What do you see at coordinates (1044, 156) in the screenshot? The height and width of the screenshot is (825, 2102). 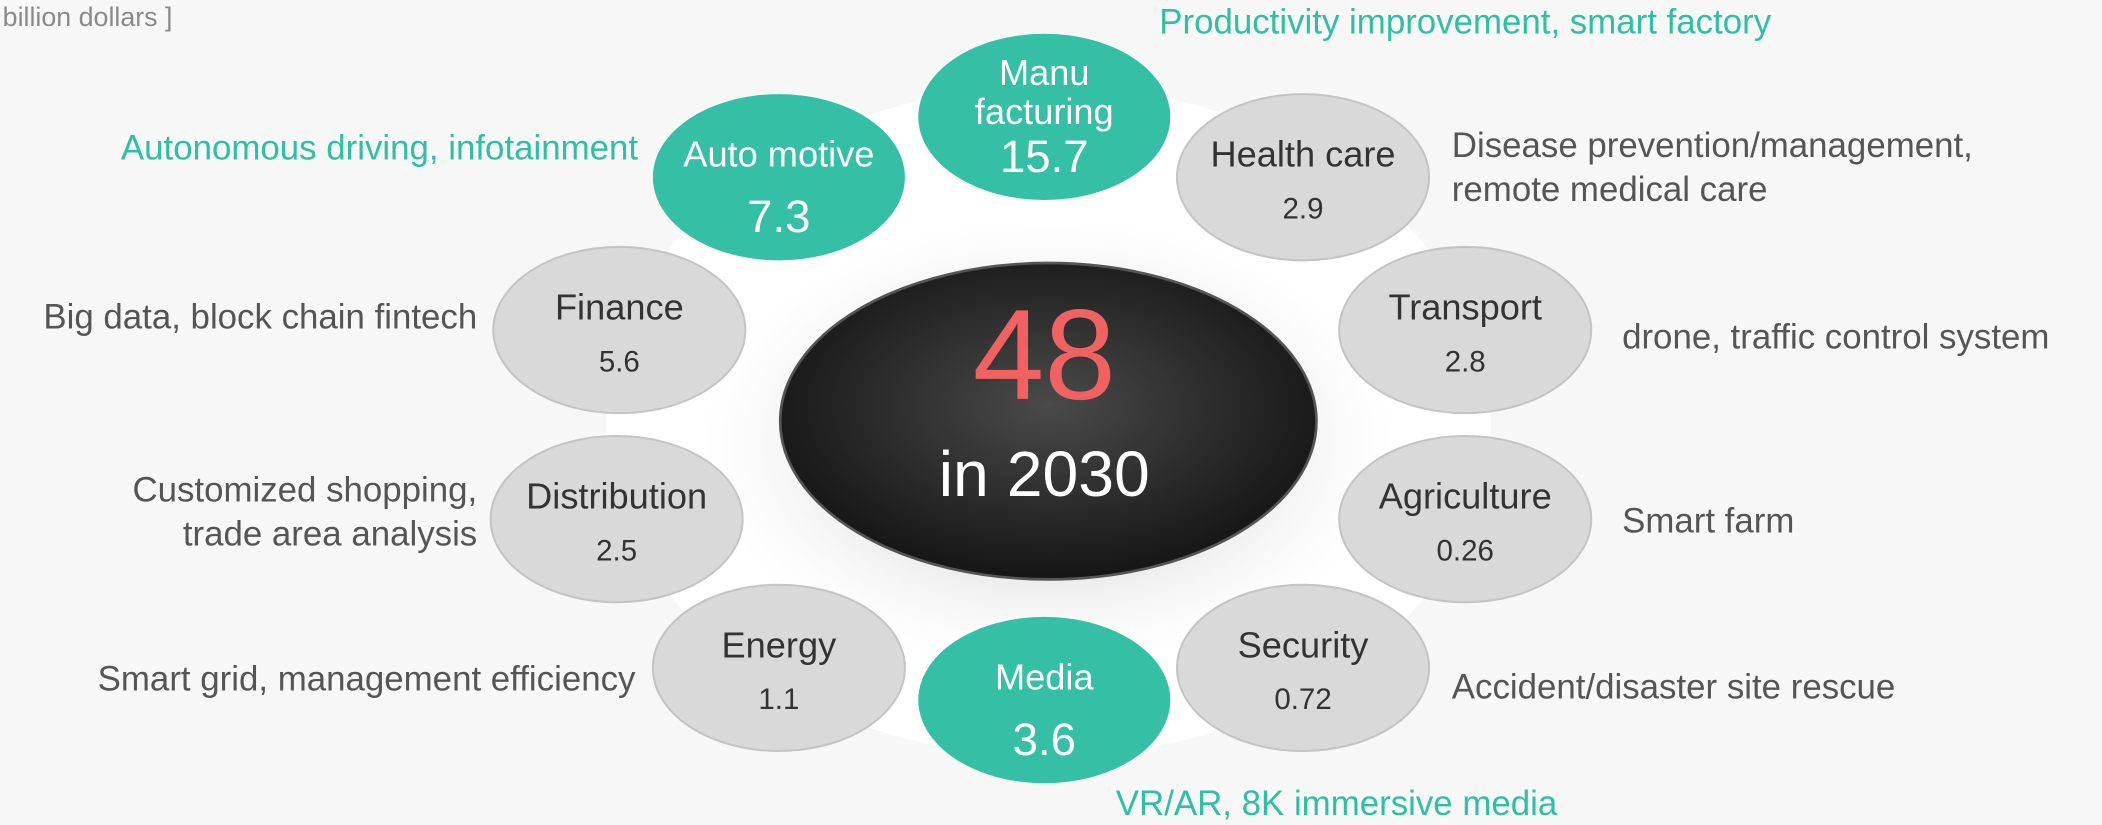 I see `node-value: 15.7` at bounding box center [1044, 156].